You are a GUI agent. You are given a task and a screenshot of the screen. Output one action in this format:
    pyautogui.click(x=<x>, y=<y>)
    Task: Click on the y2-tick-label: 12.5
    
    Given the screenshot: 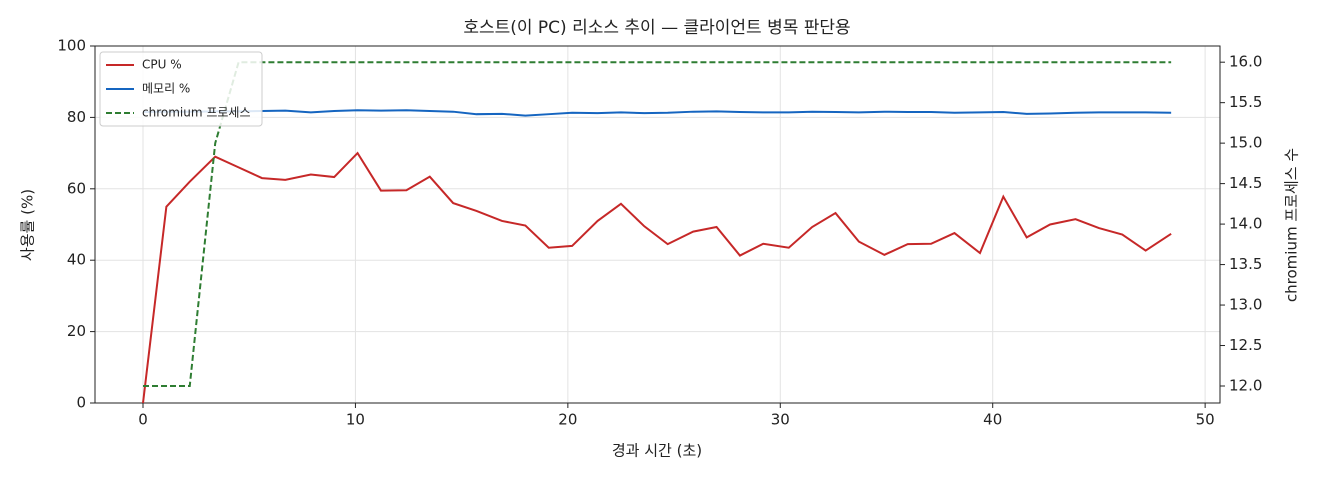 What is the action you would take?
    pyautogui.click(x=1245, y=345)
    